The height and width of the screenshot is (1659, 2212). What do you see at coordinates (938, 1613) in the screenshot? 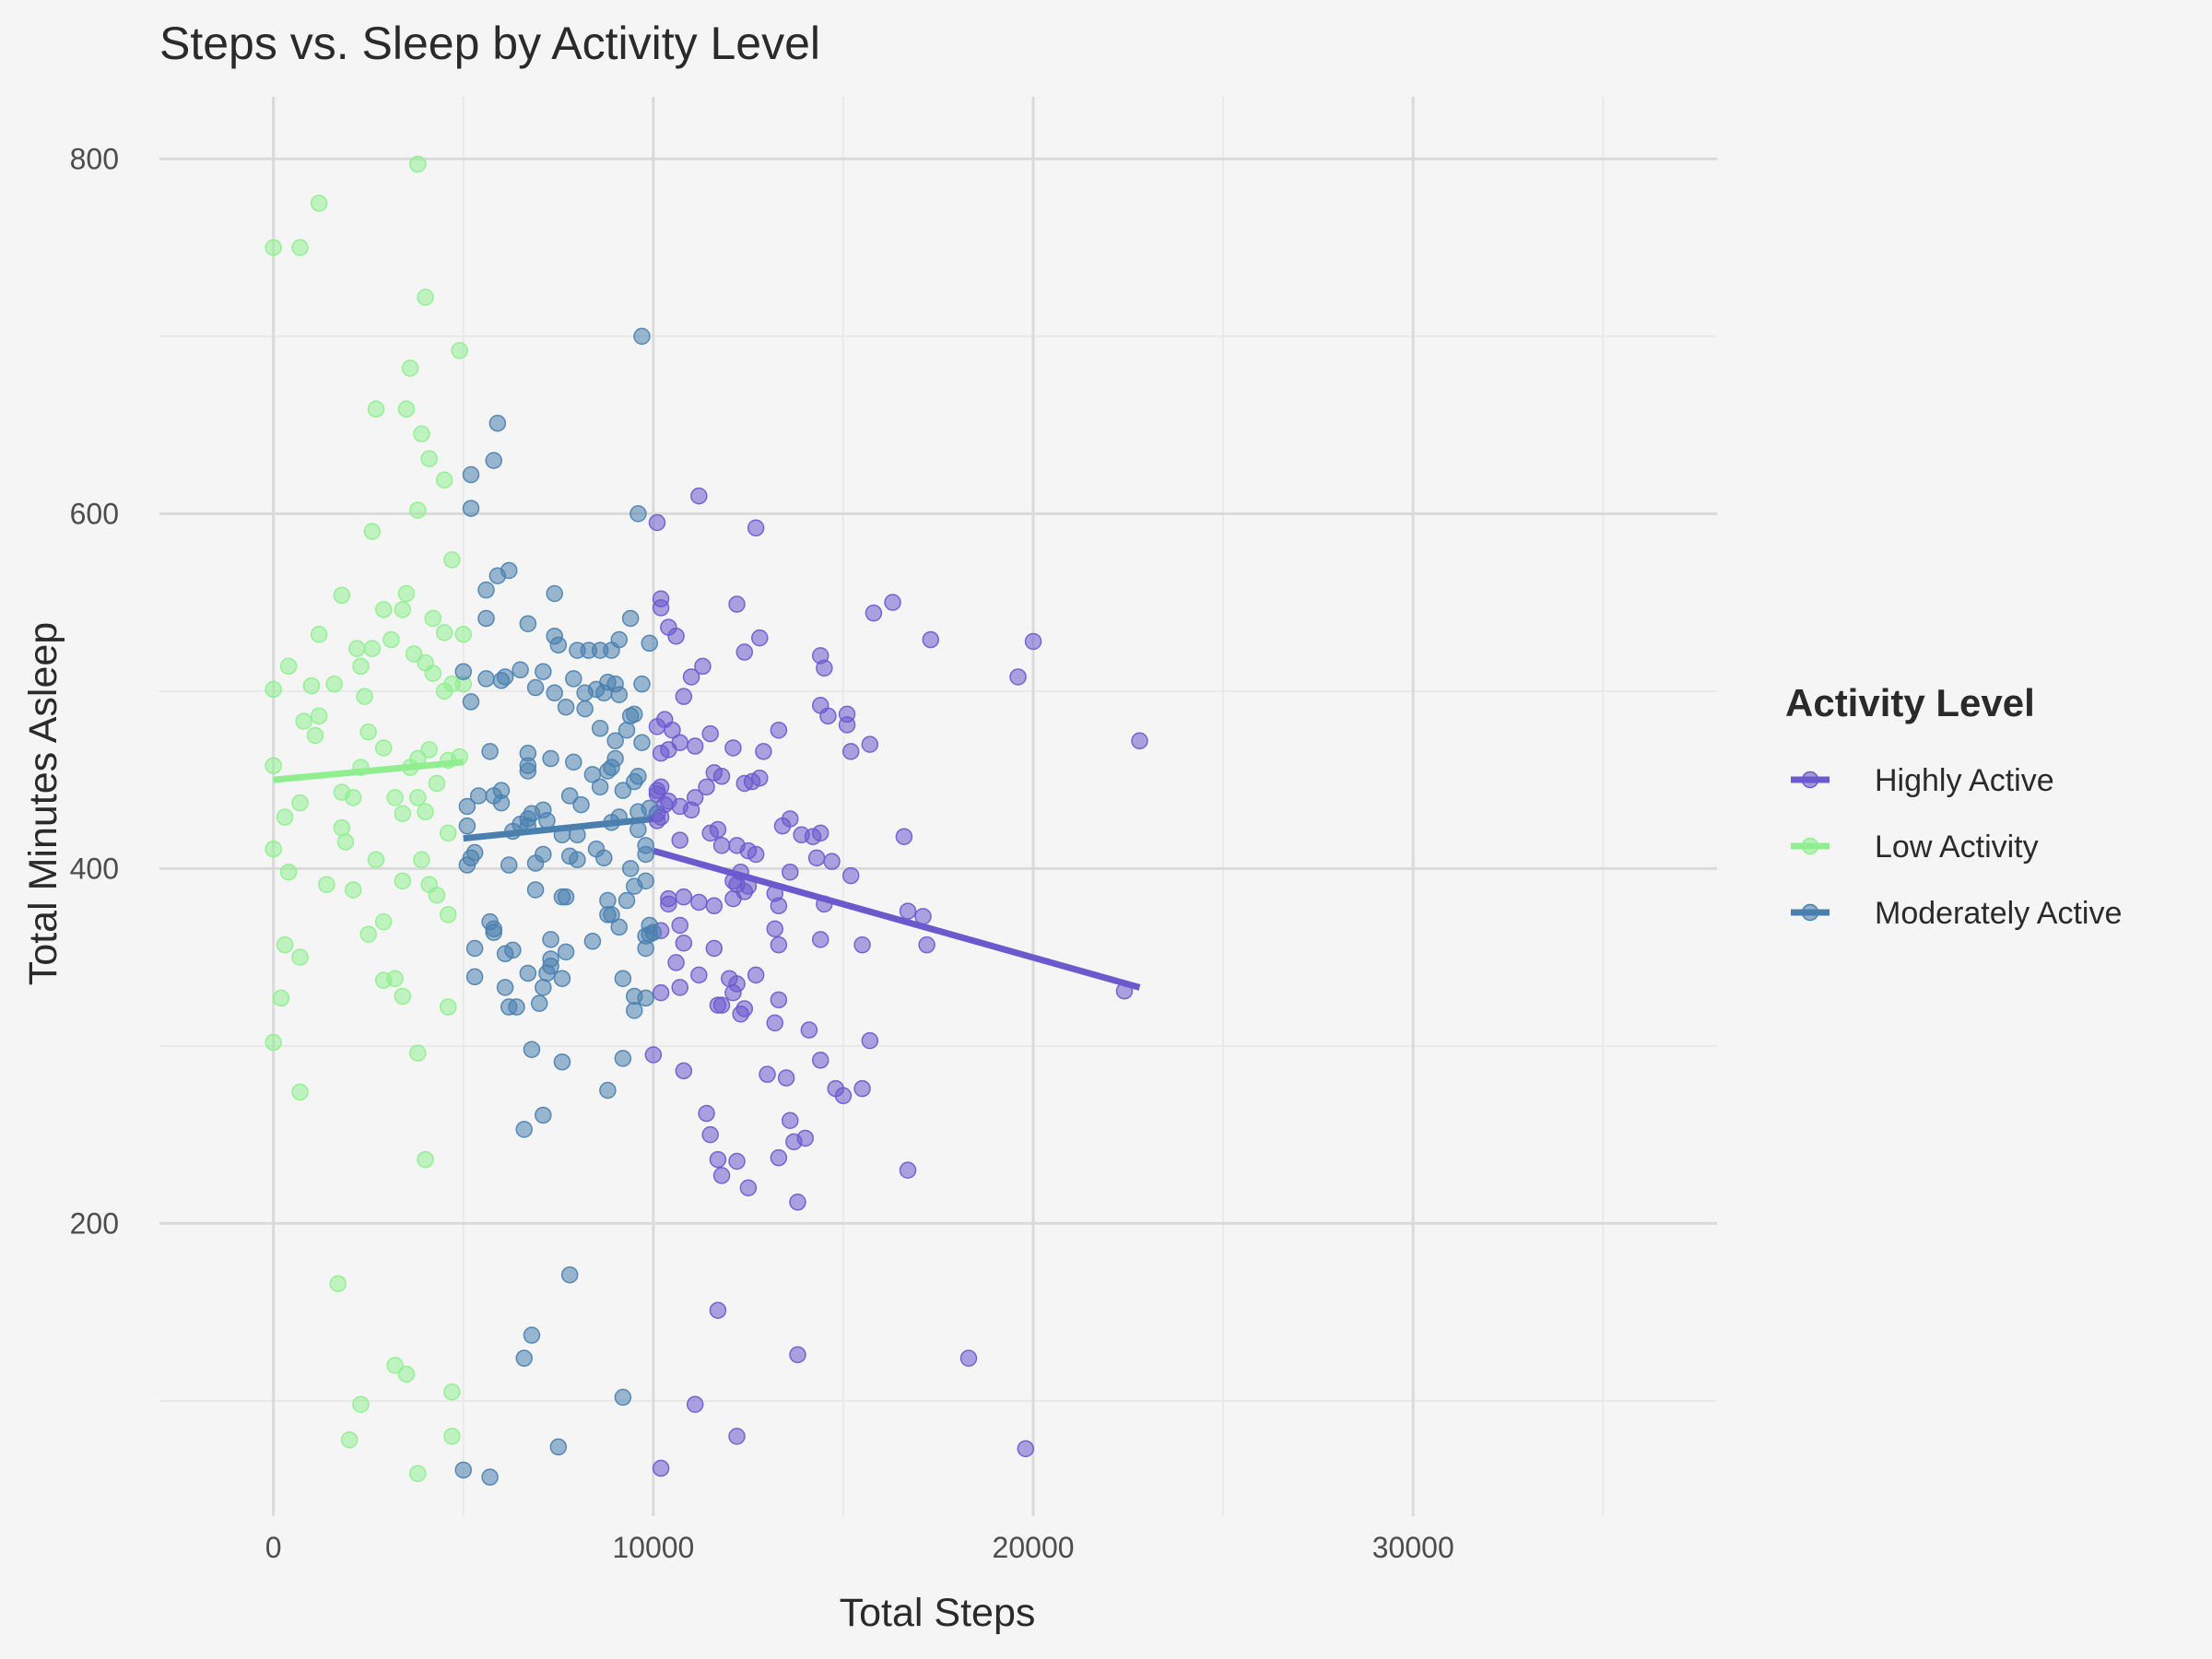
I see `x-axis-title: Total Steps` at bounding box center [938, 1613].